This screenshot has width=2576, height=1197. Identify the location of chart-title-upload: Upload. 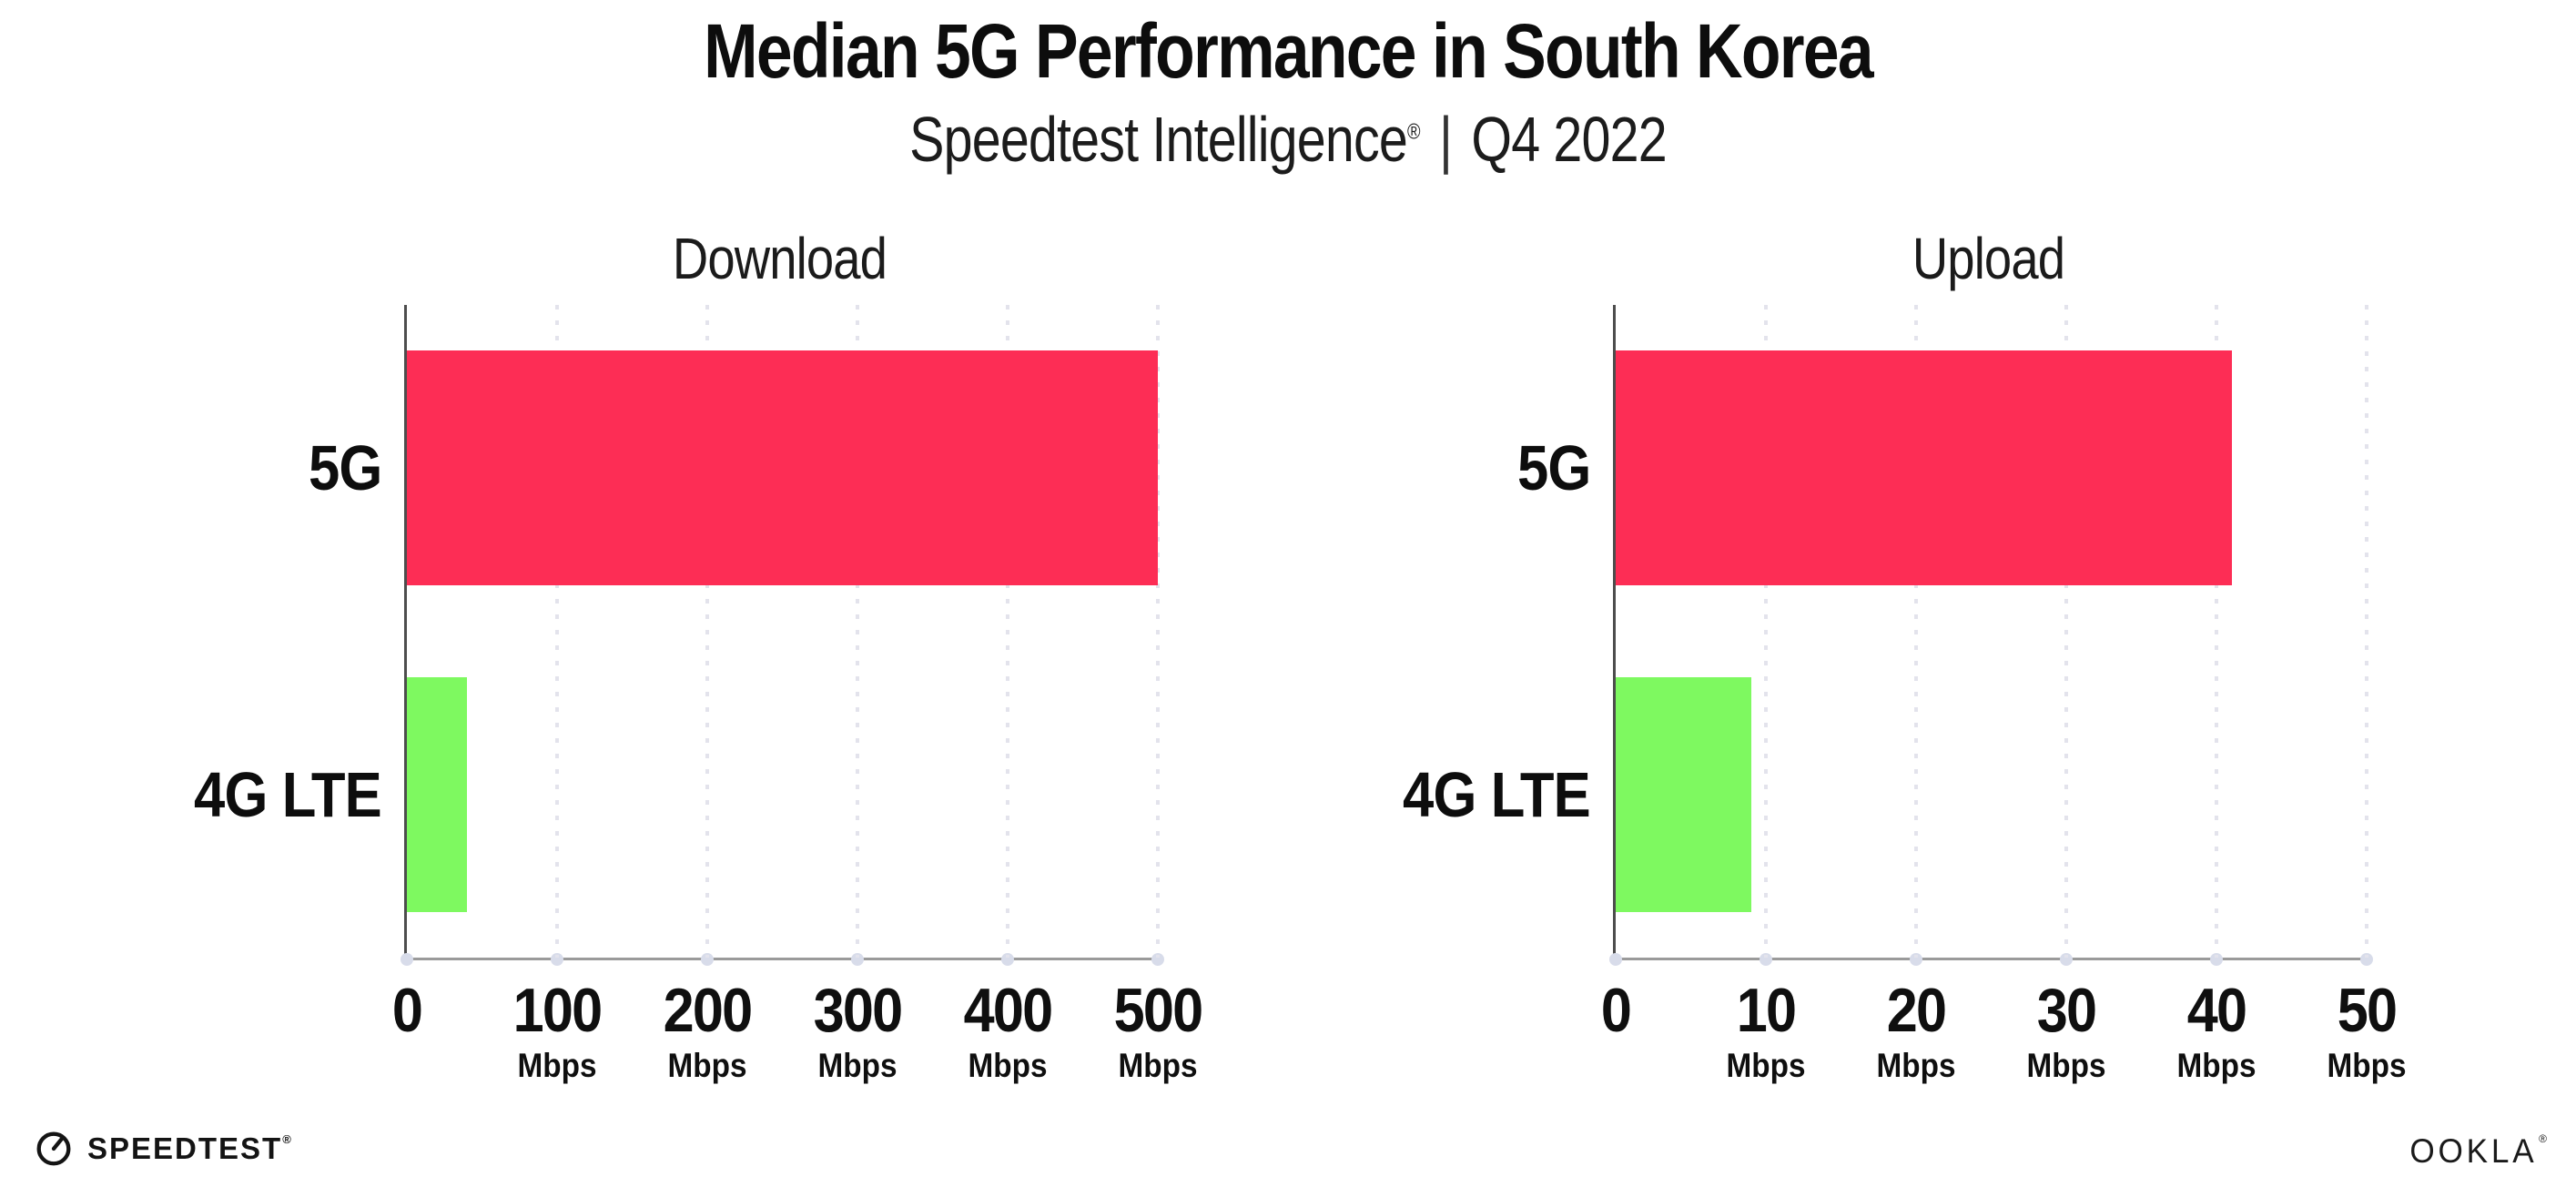
(1988, 258).